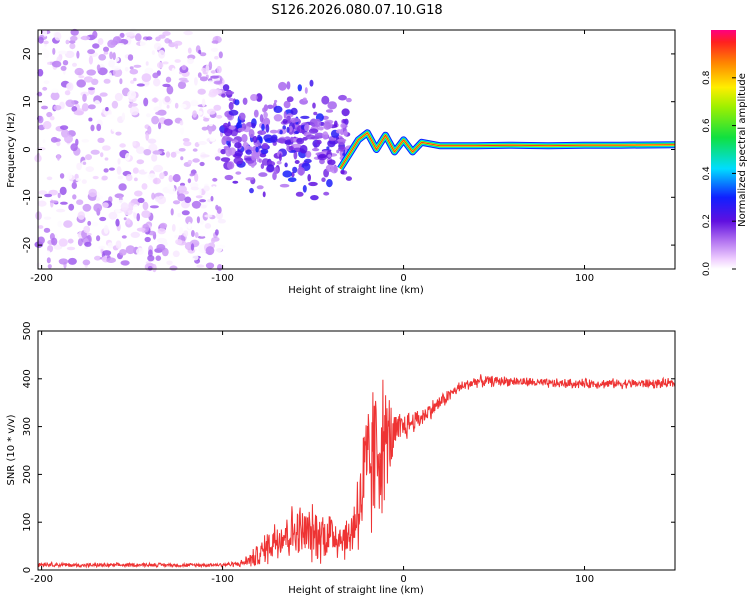  I want to click on y-tick-label: 200, so click(27, 474).